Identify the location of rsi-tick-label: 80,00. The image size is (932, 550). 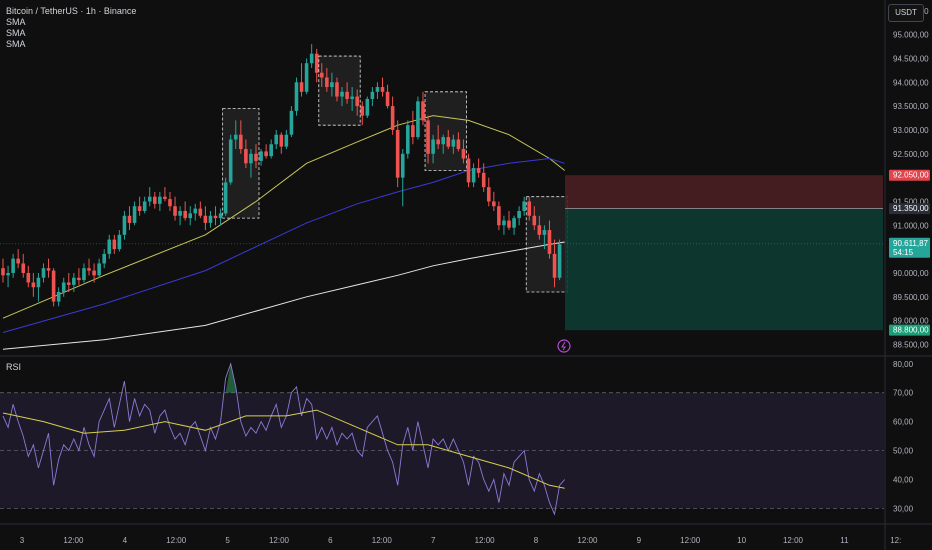
(903, 364).